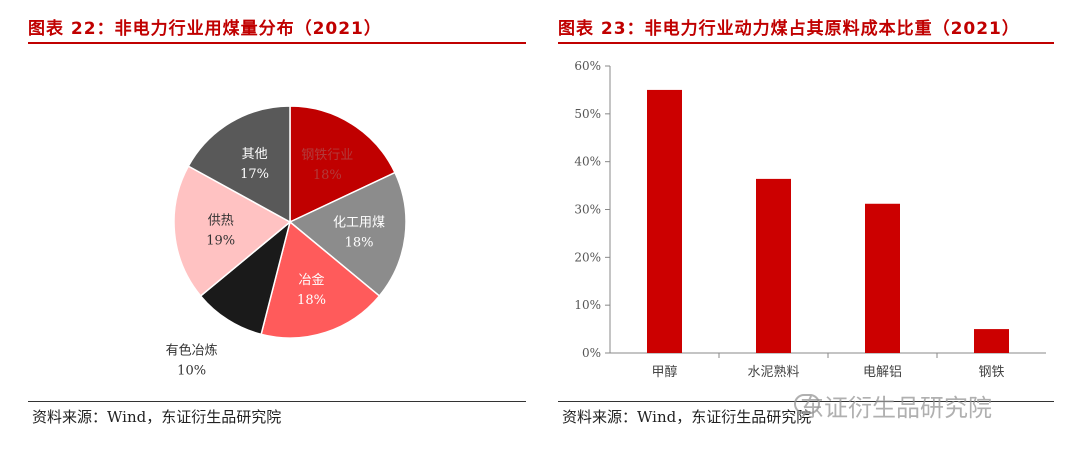 This screenshot has height=453, width=1080. What do you see at coordinates (773, 372) in the screenshot?
I see `x-tick-label: 水泥熟料` at bounding box center [773, 372].